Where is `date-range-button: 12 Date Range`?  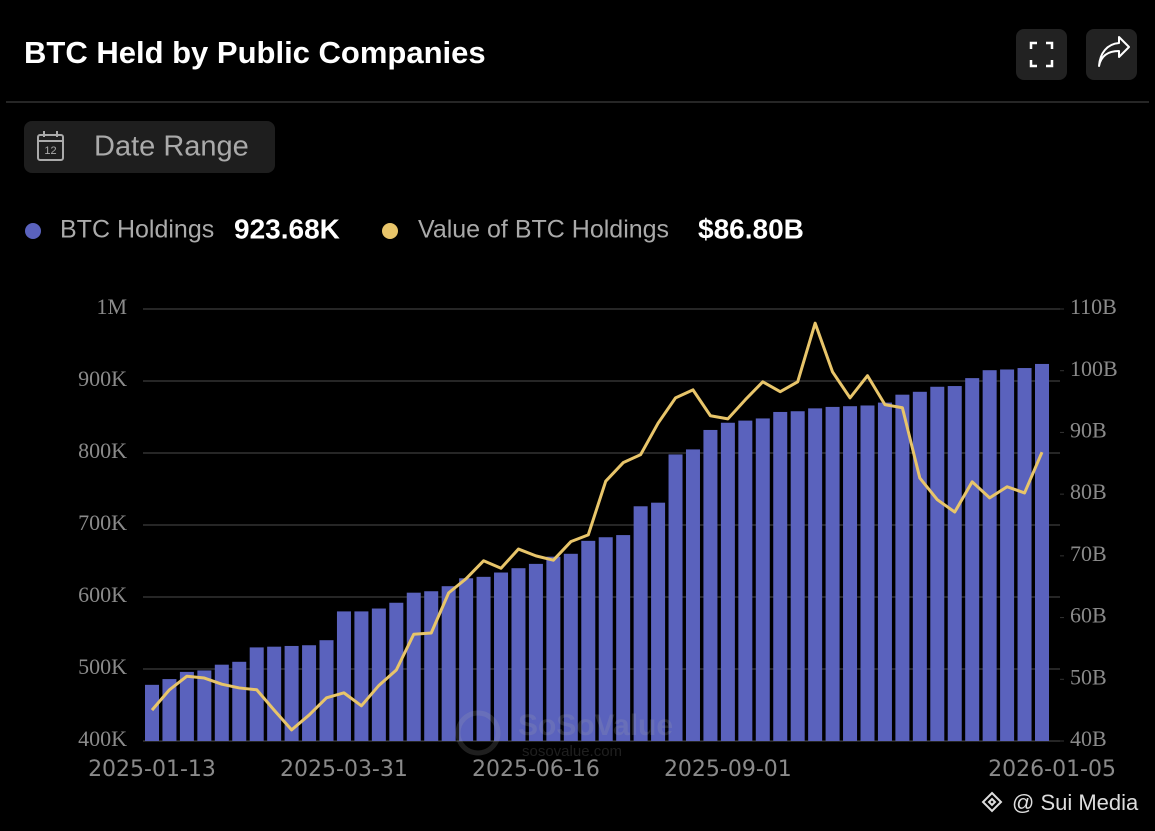 date-range-button: 12 Date Range is located at coordinates (149, 147).